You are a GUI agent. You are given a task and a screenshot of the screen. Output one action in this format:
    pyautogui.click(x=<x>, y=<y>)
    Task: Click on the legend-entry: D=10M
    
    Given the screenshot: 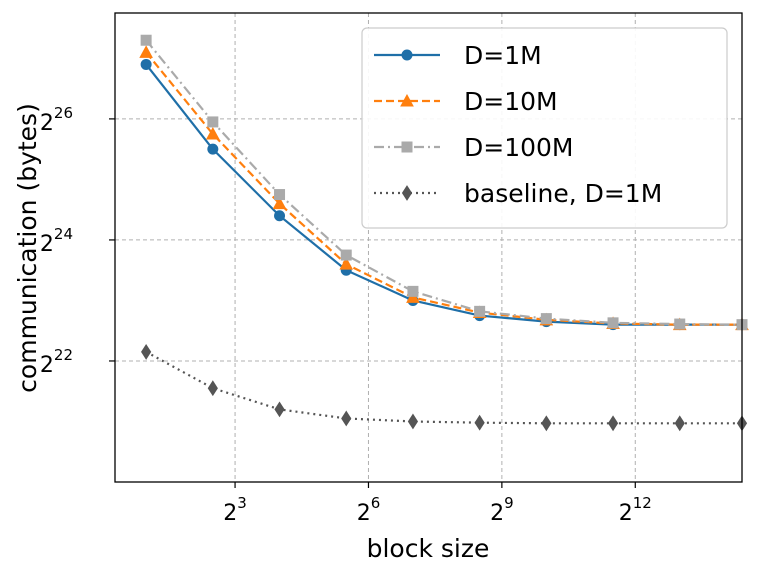 What is the action you would take?
    pyautogui.click(x=466, y=101)
    